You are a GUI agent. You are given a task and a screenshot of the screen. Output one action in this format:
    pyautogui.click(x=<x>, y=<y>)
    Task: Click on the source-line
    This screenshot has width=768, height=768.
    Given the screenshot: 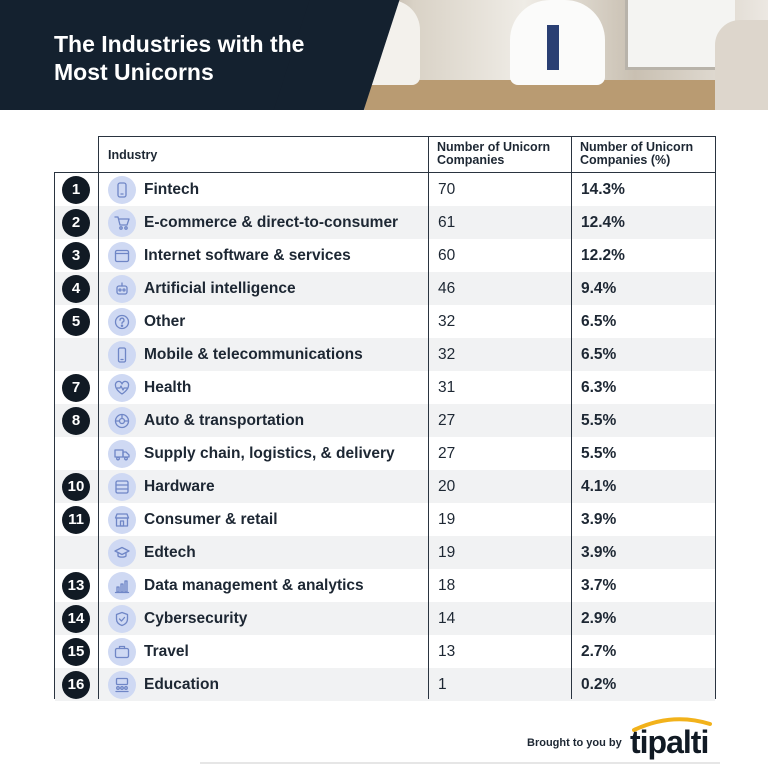 What is the action you would take?
    pyautogui.click(x=460, y=763)
    